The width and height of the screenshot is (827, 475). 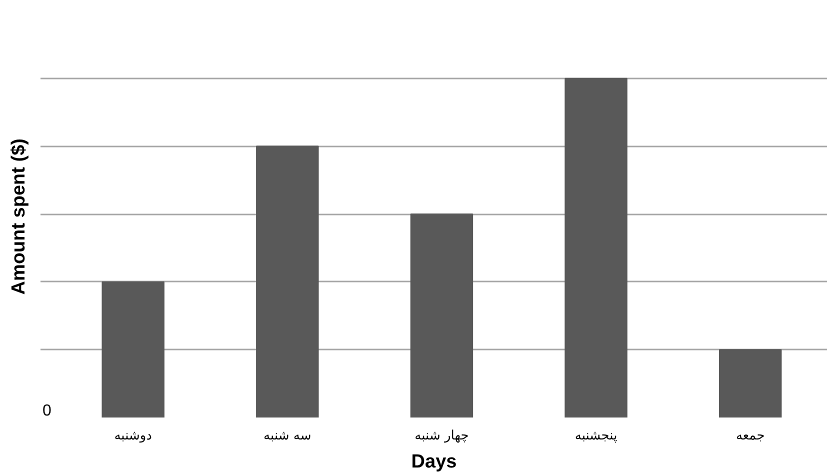 What do you see at coordinates (434, 462) in the screenshot?
I see `x-axis-title: Days` at bounding box center [434, 462].